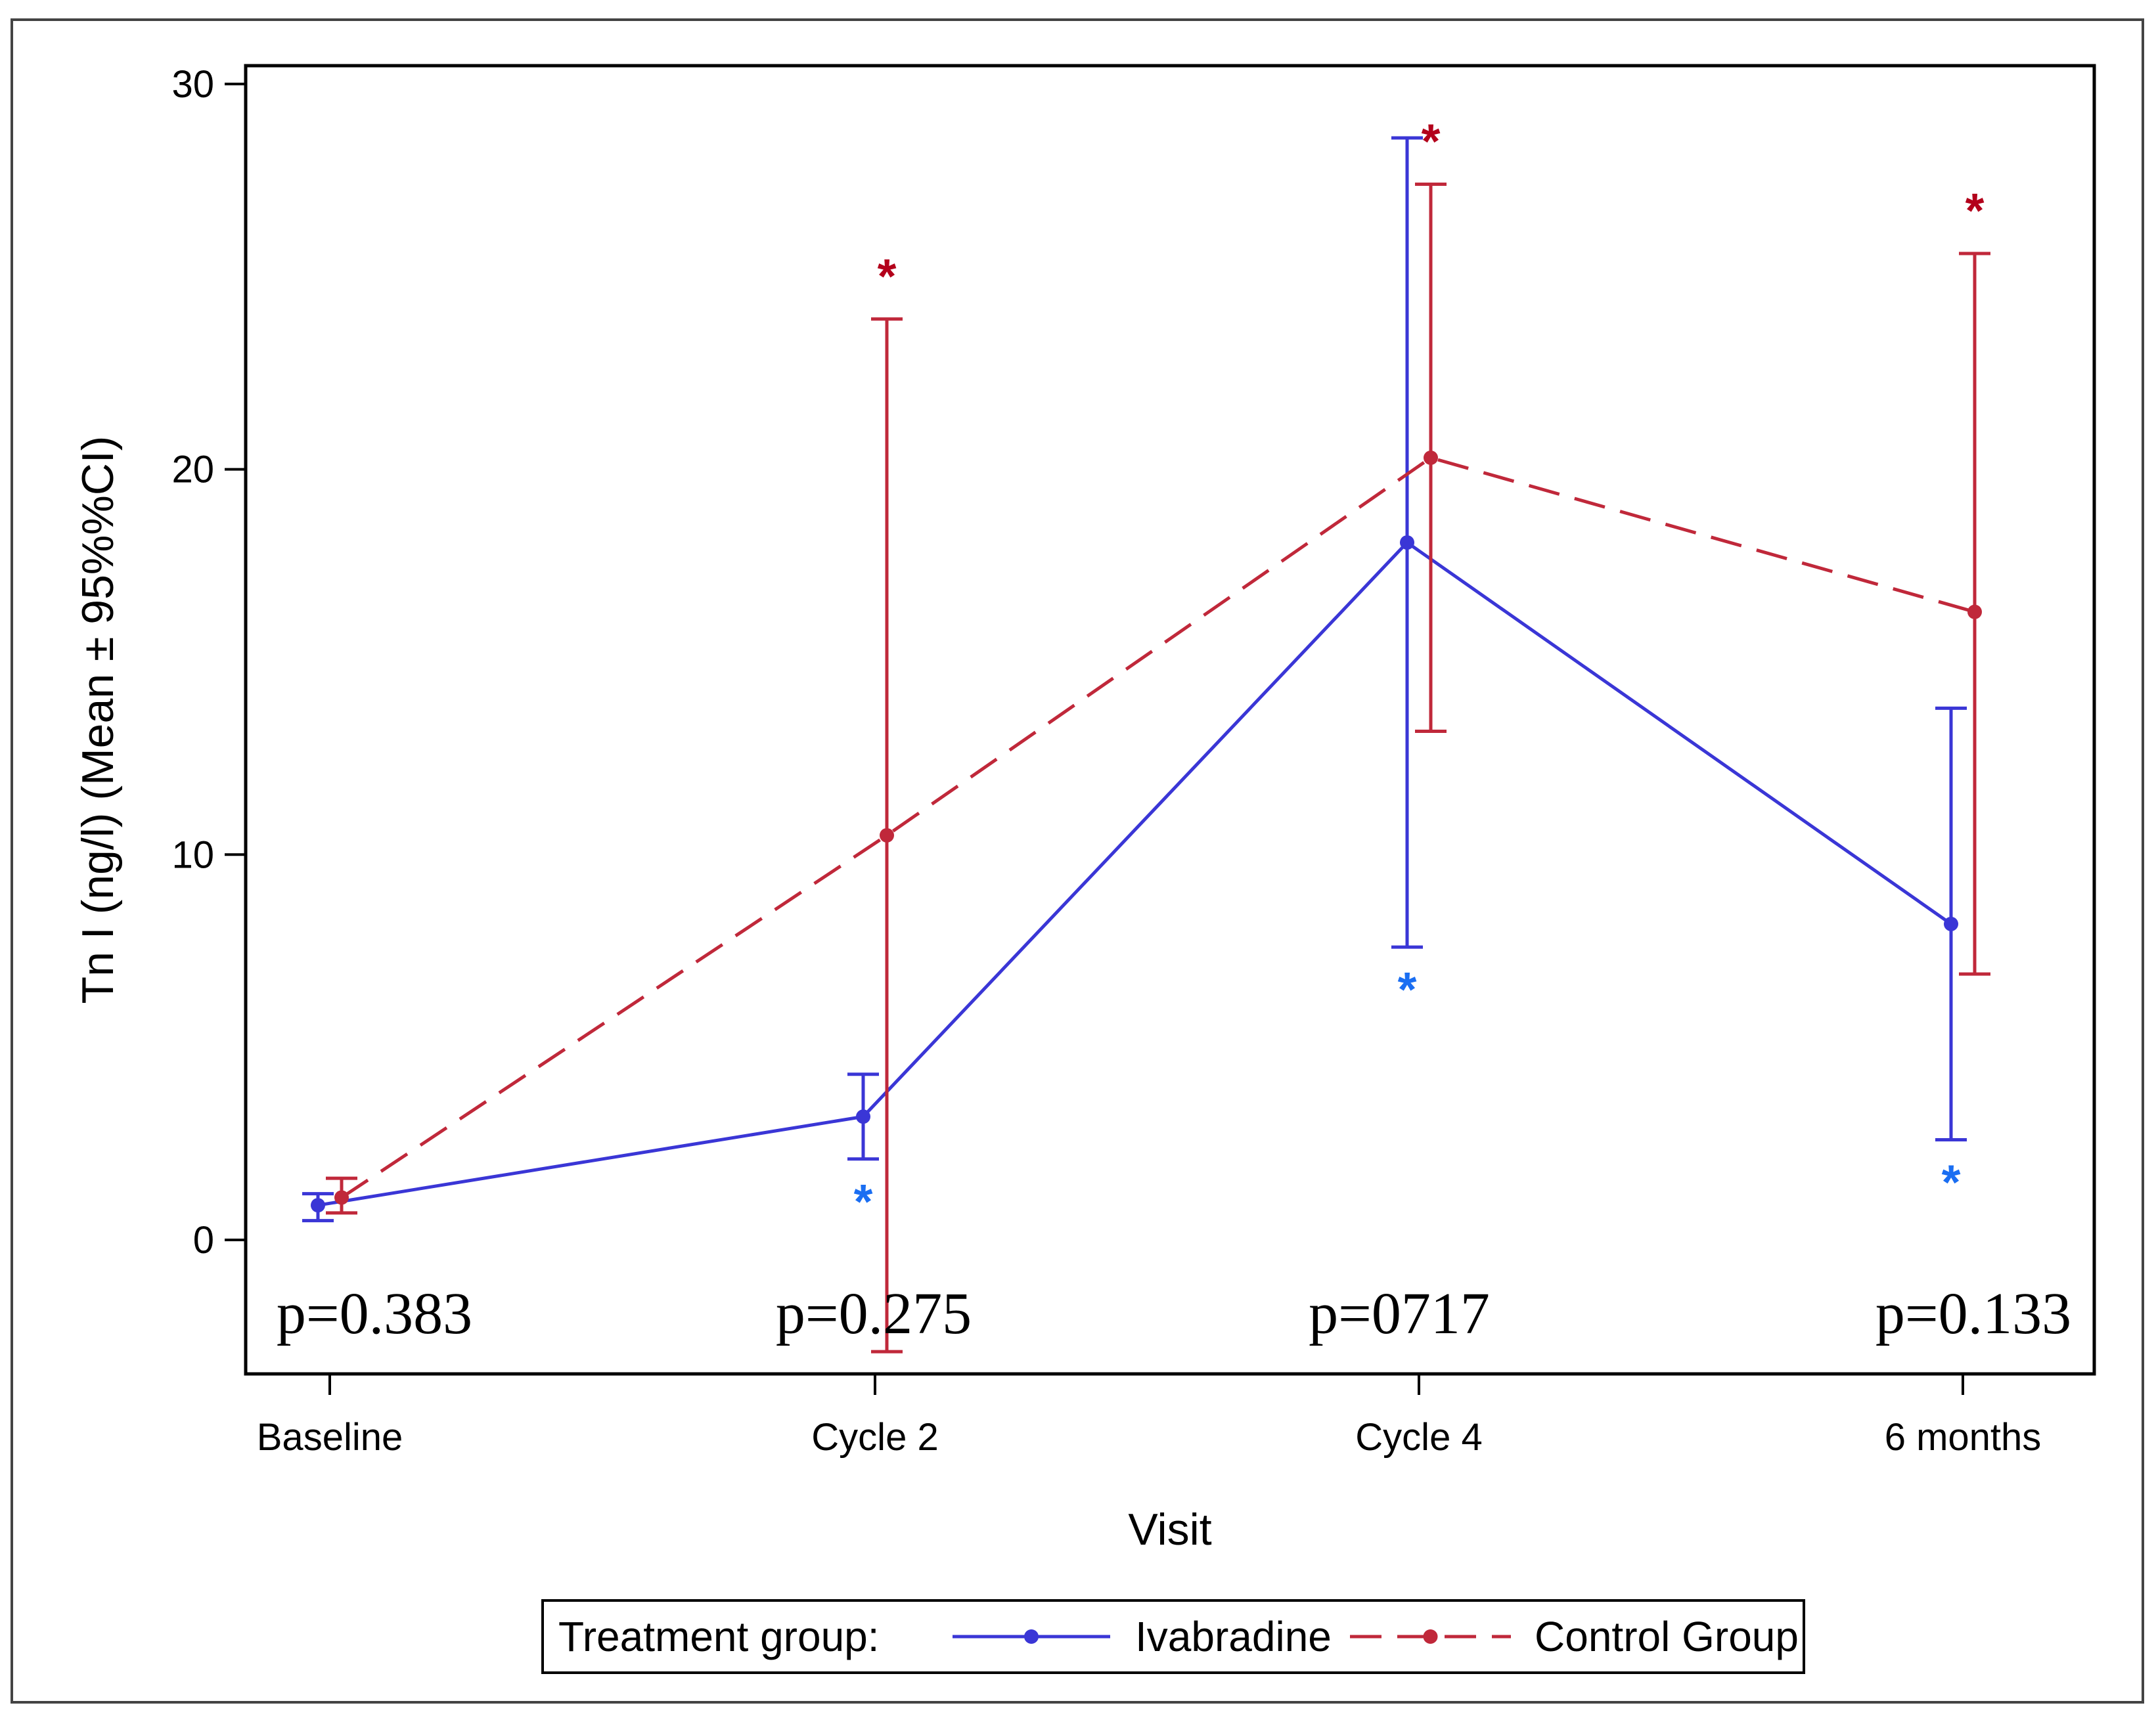 The image size is (2156, 1720). I want to click on y-axis-title: Tn I (ng/l) (Mean ± 95%%CI), so click(98, 720).